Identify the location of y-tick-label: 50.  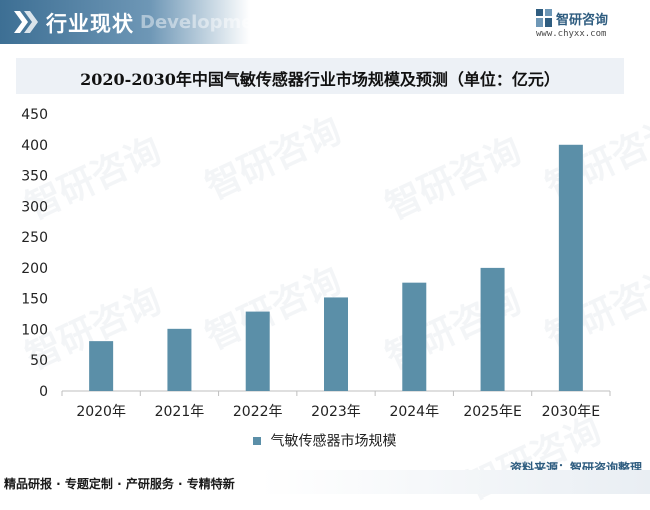
(39, 361).